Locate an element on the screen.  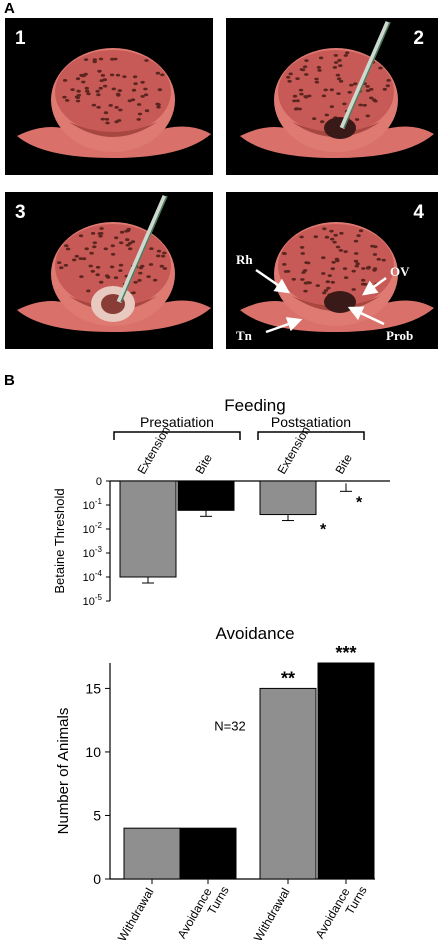
category-label: Withdrawal is located at coordinates (272, 913).